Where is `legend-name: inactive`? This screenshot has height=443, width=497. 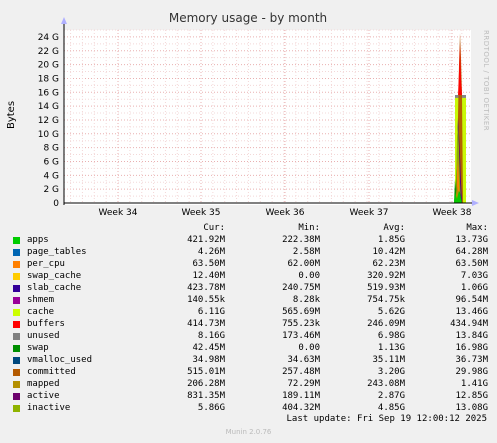
legend-name: inactive is located at coordinates (49, 408).